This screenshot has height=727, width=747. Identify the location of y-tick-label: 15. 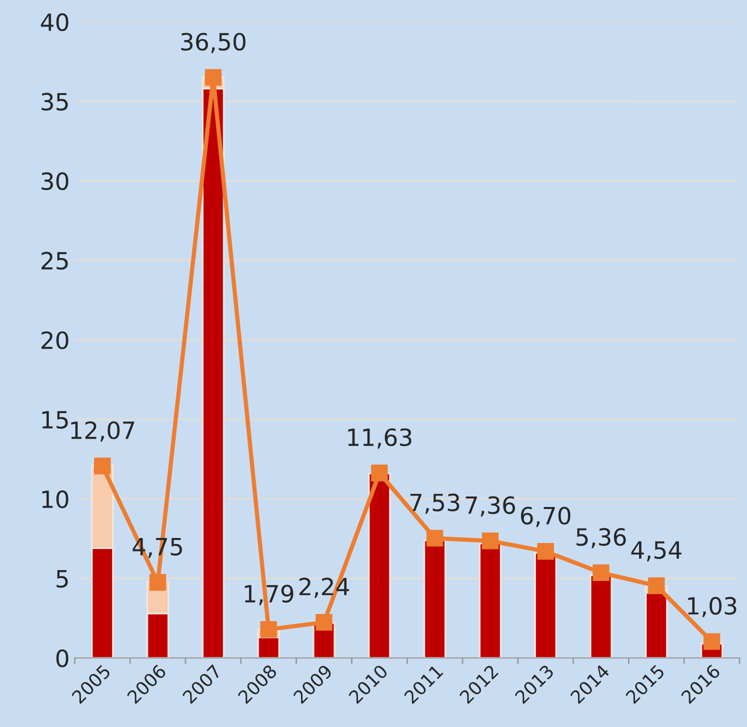
(55, 420).